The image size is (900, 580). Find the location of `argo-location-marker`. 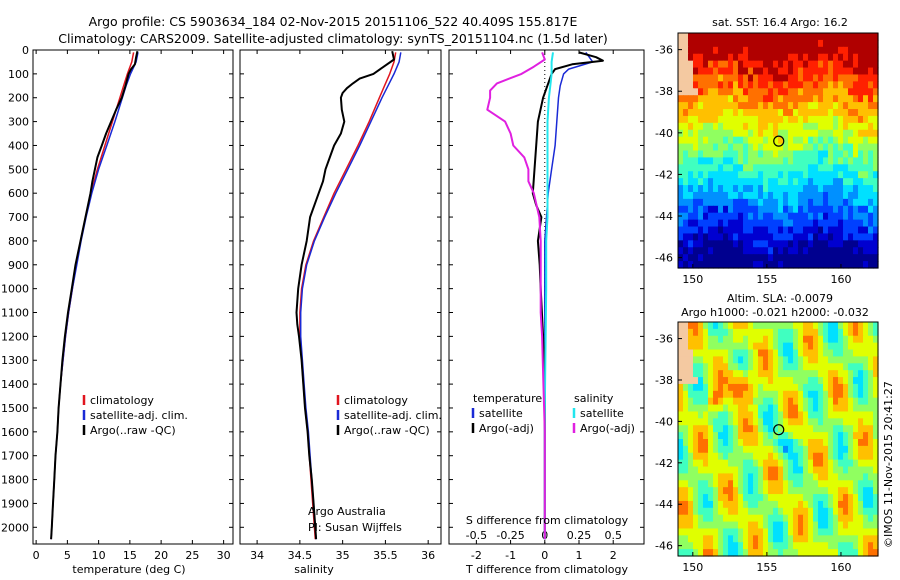

argo-location-marker is located at coordinates (779, 430).